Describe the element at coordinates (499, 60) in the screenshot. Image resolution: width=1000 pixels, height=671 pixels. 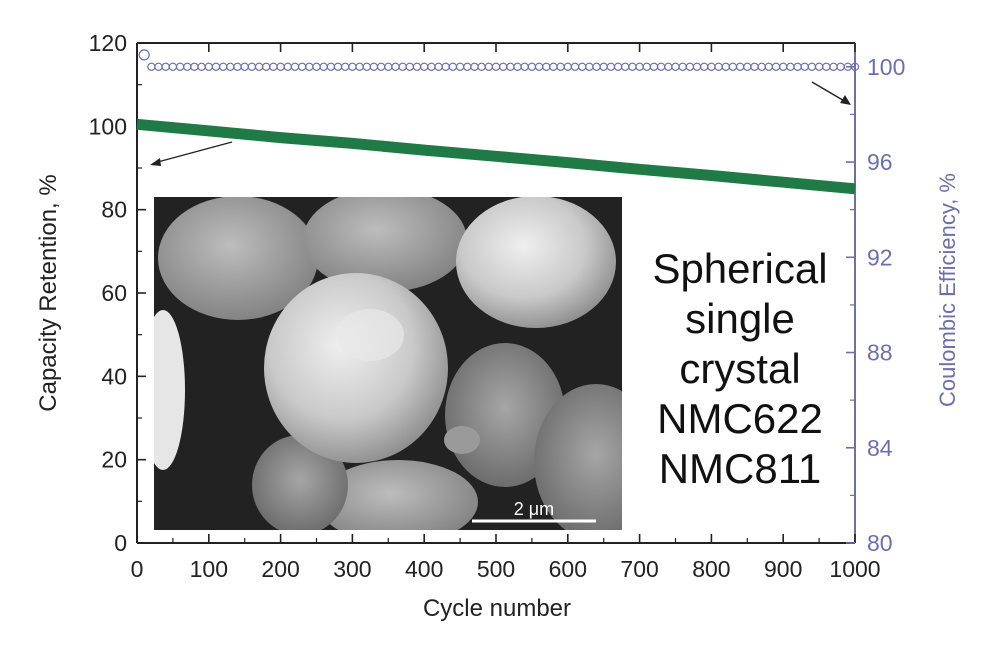
I see `coulombic-efficiency-series` at that location.